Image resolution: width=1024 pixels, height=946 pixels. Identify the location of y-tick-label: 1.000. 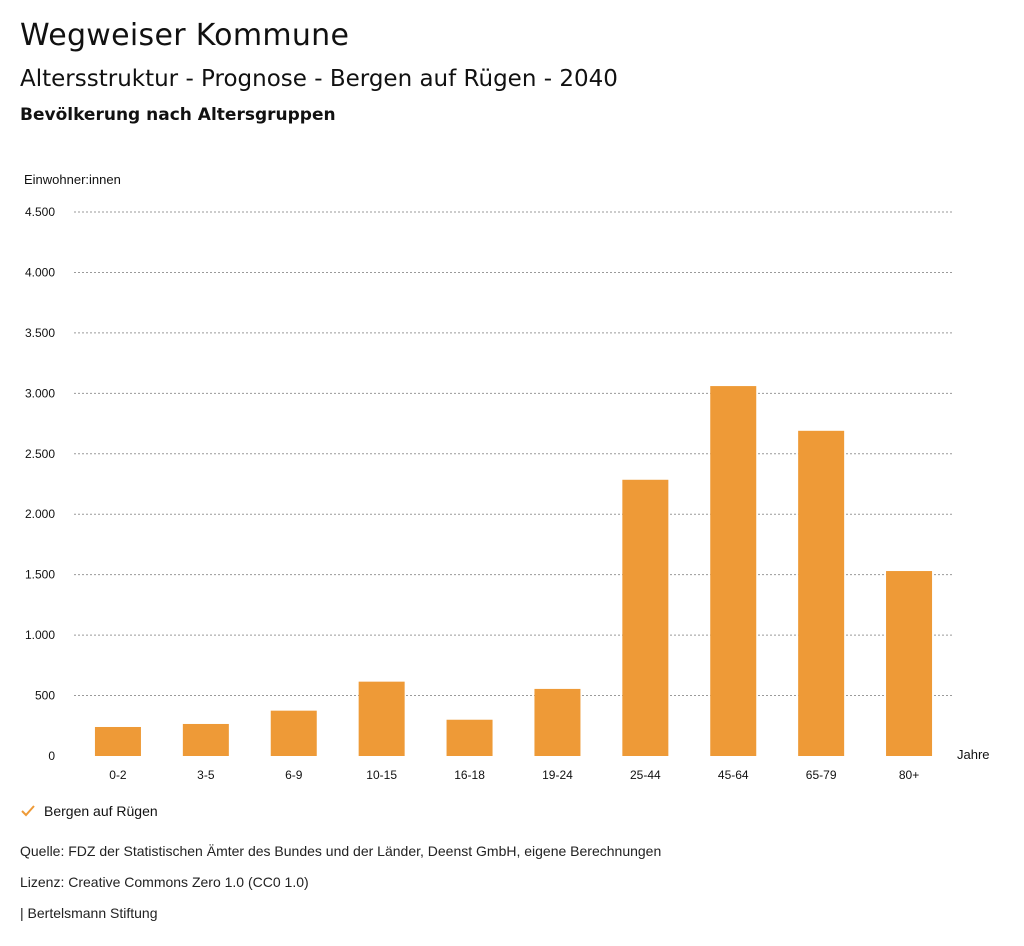
(40, 635).